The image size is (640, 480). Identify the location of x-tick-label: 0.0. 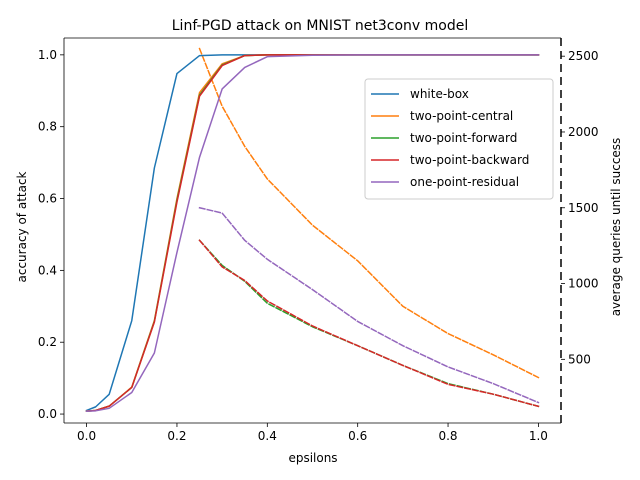
(86, 436).